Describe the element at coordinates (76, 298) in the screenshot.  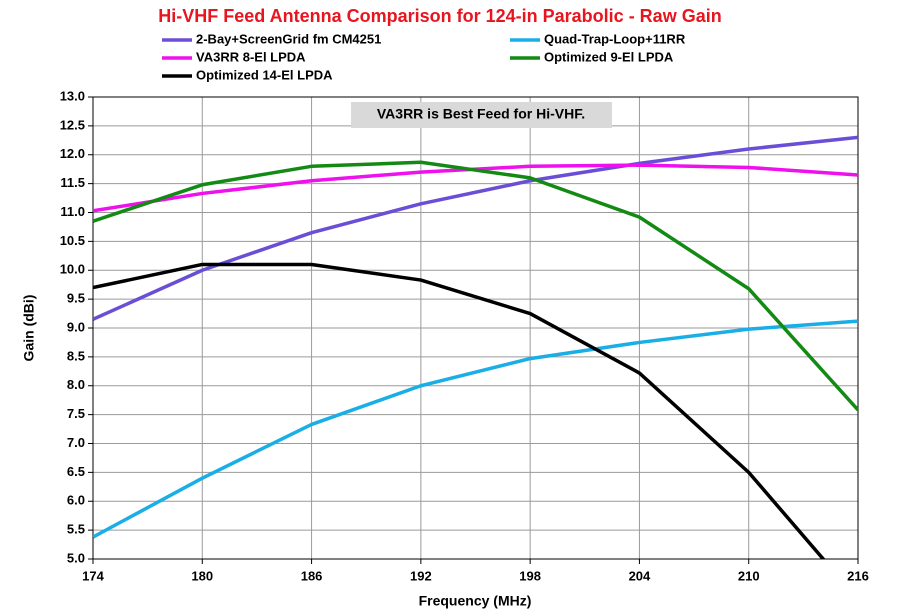
I see `y-tick-label: 9.5` at that location.